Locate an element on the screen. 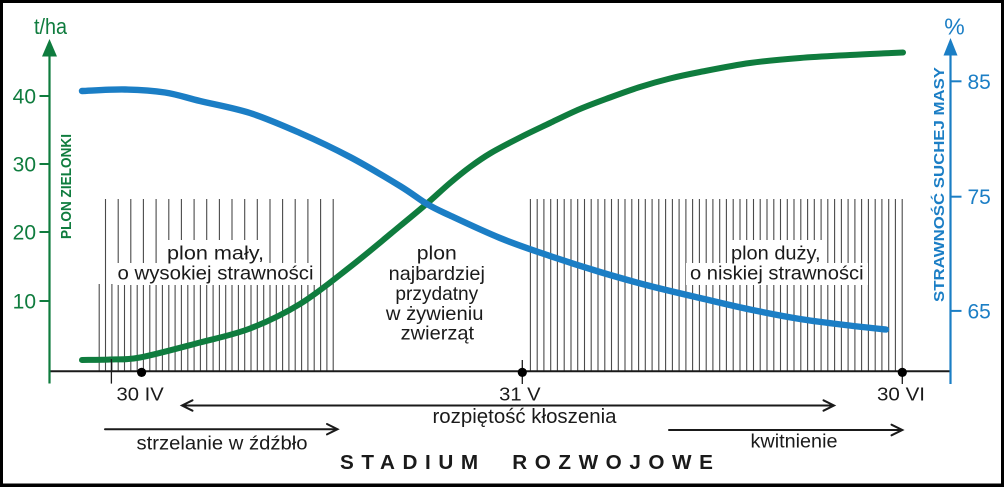 Image resolution: width=1004 pixels, height=487 pixels. svg-text: 30 VI is located at coordinates (901, 393).